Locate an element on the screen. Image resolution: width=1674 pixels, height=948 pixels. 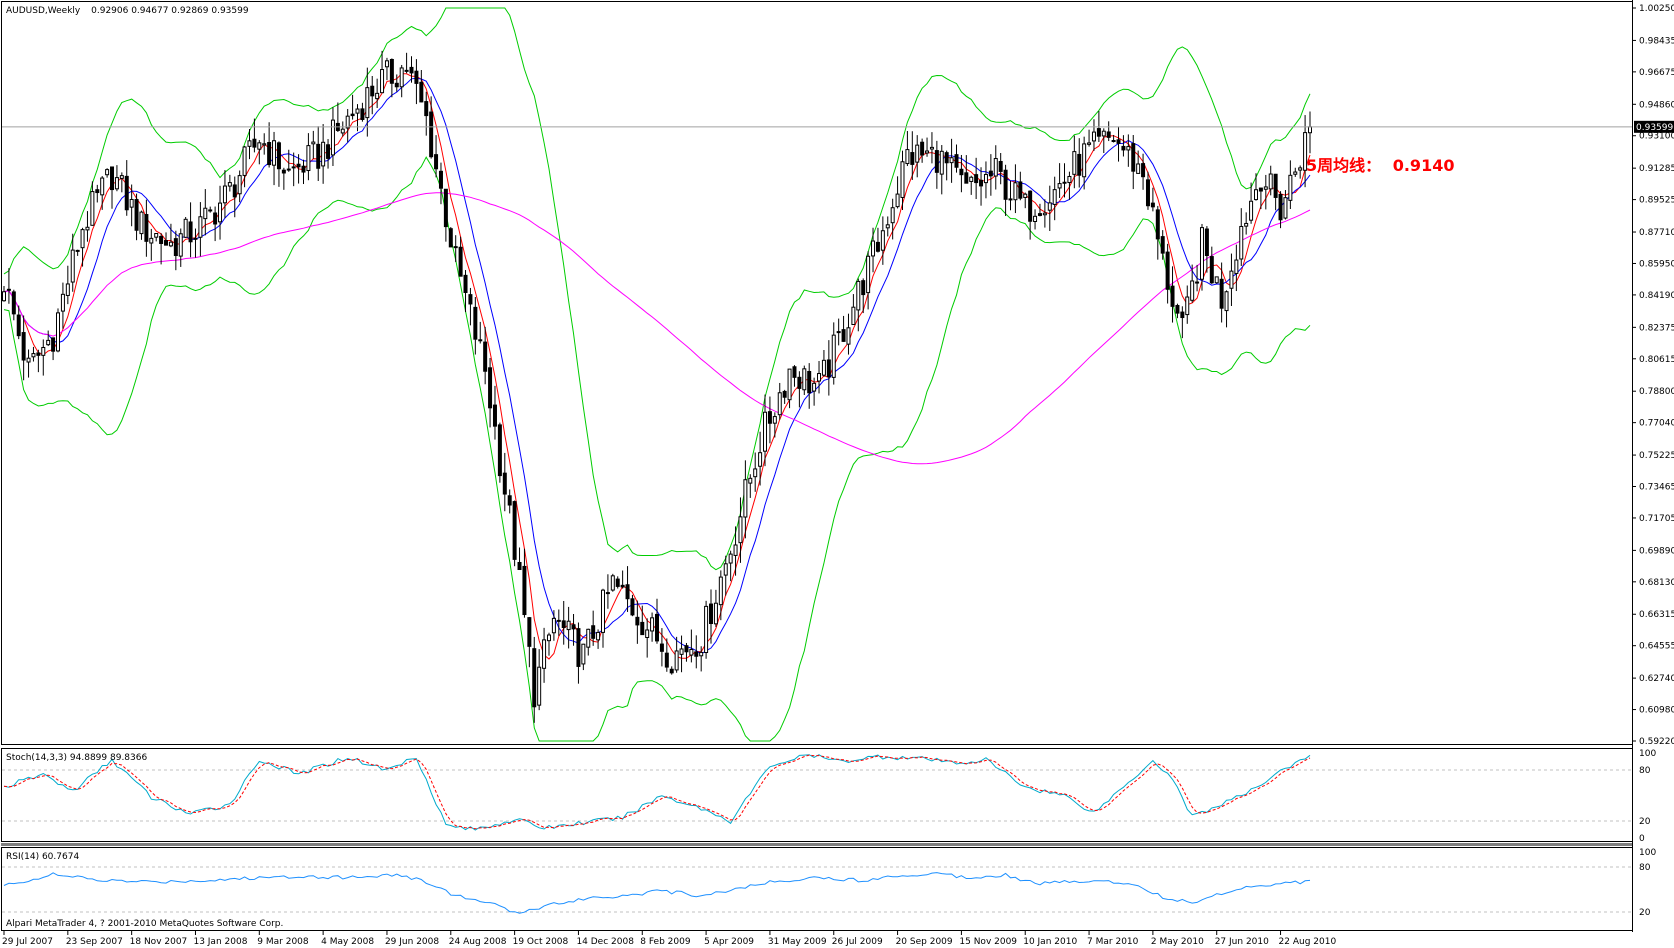
stoch-lines is located at coordinates (817, 792).